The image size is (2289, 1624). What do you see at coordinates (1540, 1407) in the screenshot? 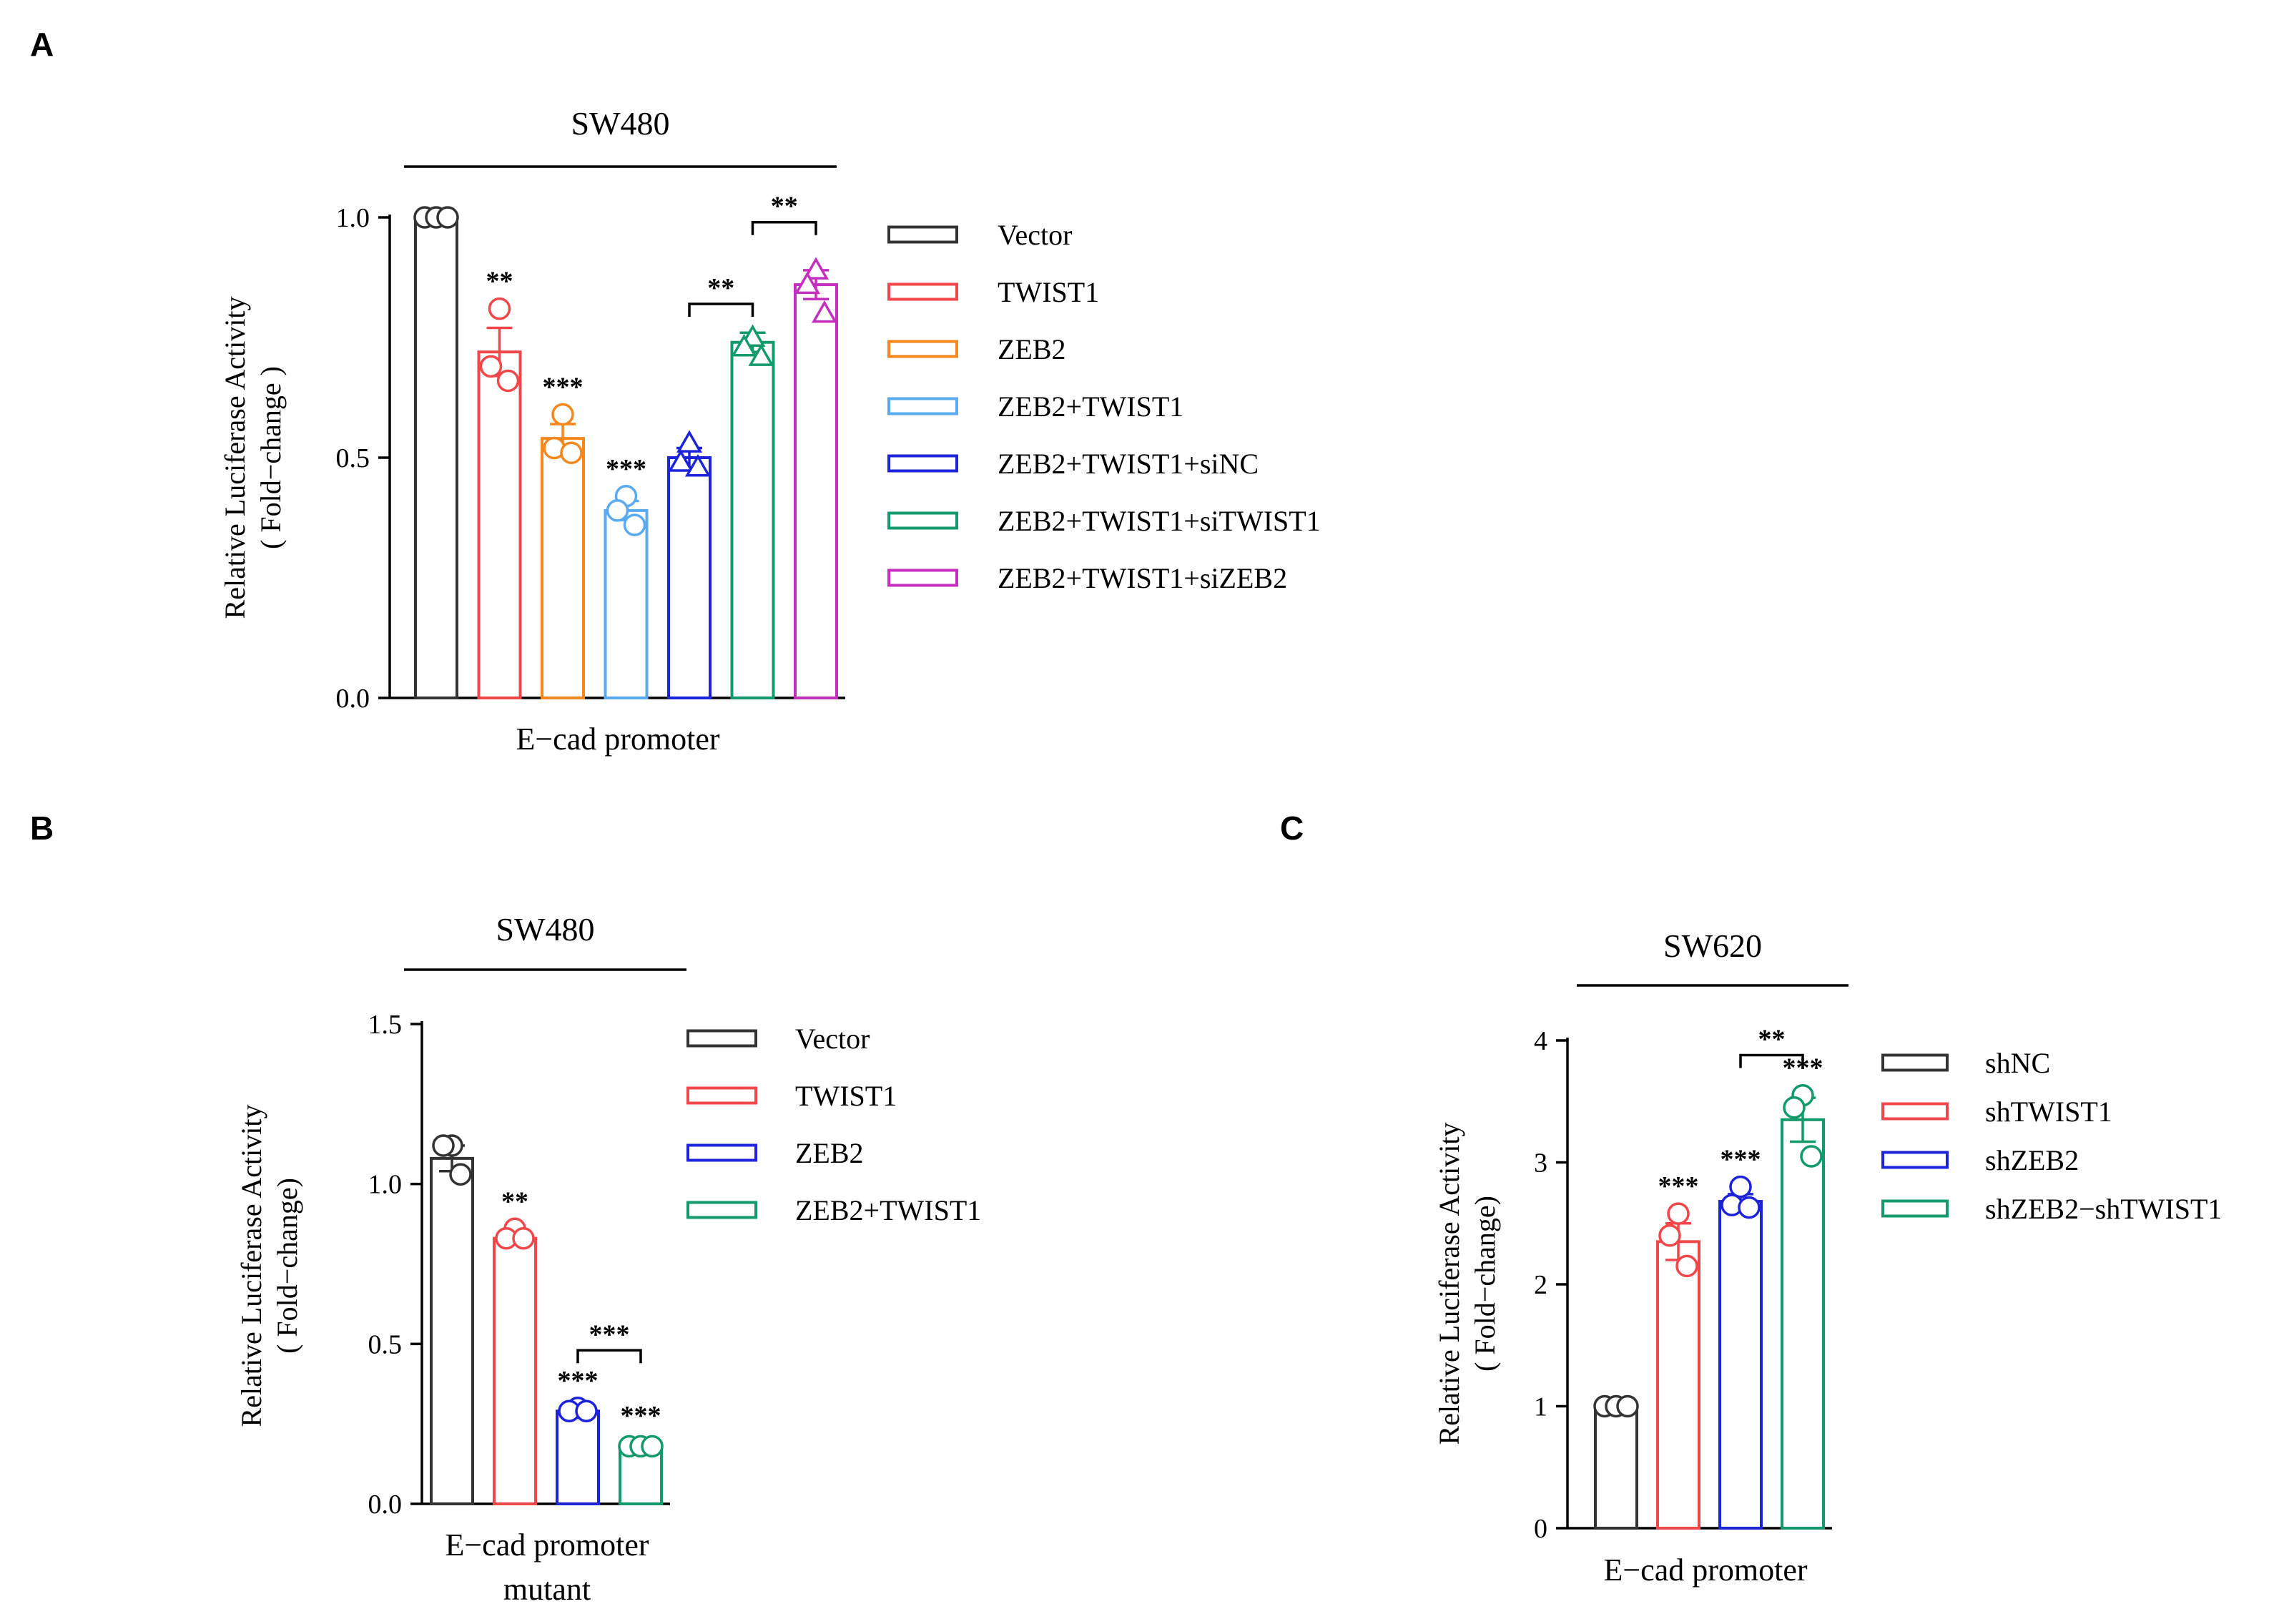
I see `y-tick-label: 1` at bounding box center [1540, 1407].